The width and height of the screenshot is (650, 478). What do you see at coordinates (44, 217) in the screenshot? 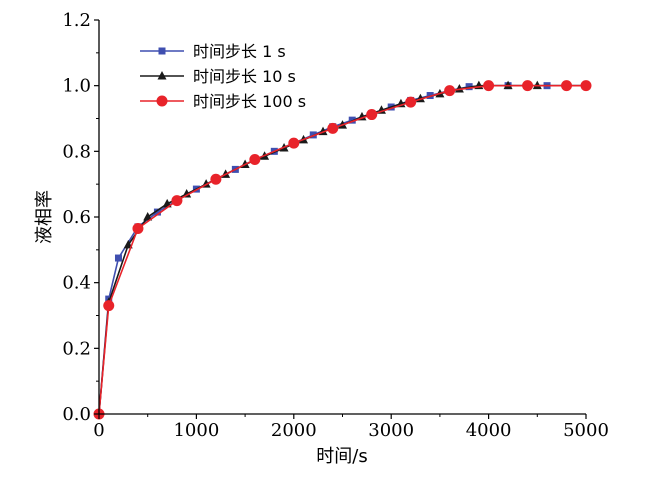
I see `y-axis-title: 液相率` at bounding box center [44, 217].